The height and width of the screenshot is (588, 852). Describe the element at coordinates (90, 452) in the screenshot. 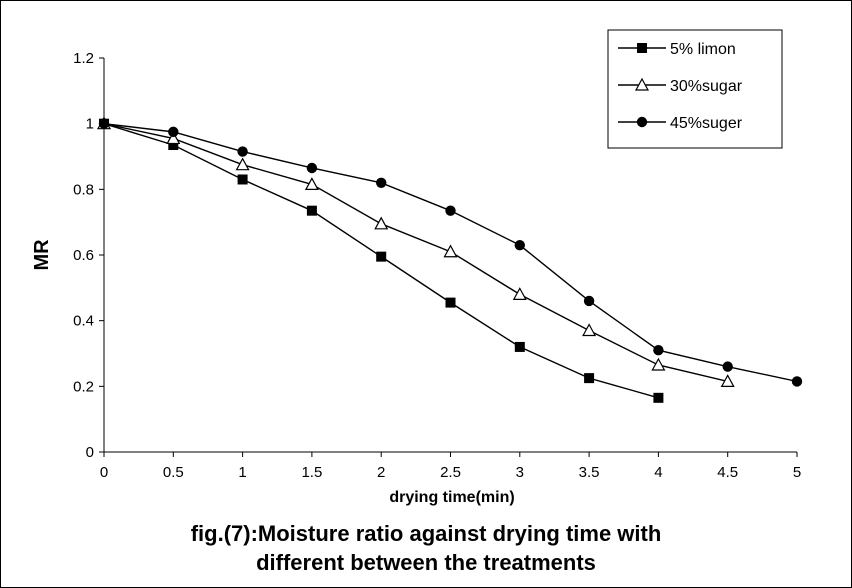

I see `y-tick-label: 0` at that location.